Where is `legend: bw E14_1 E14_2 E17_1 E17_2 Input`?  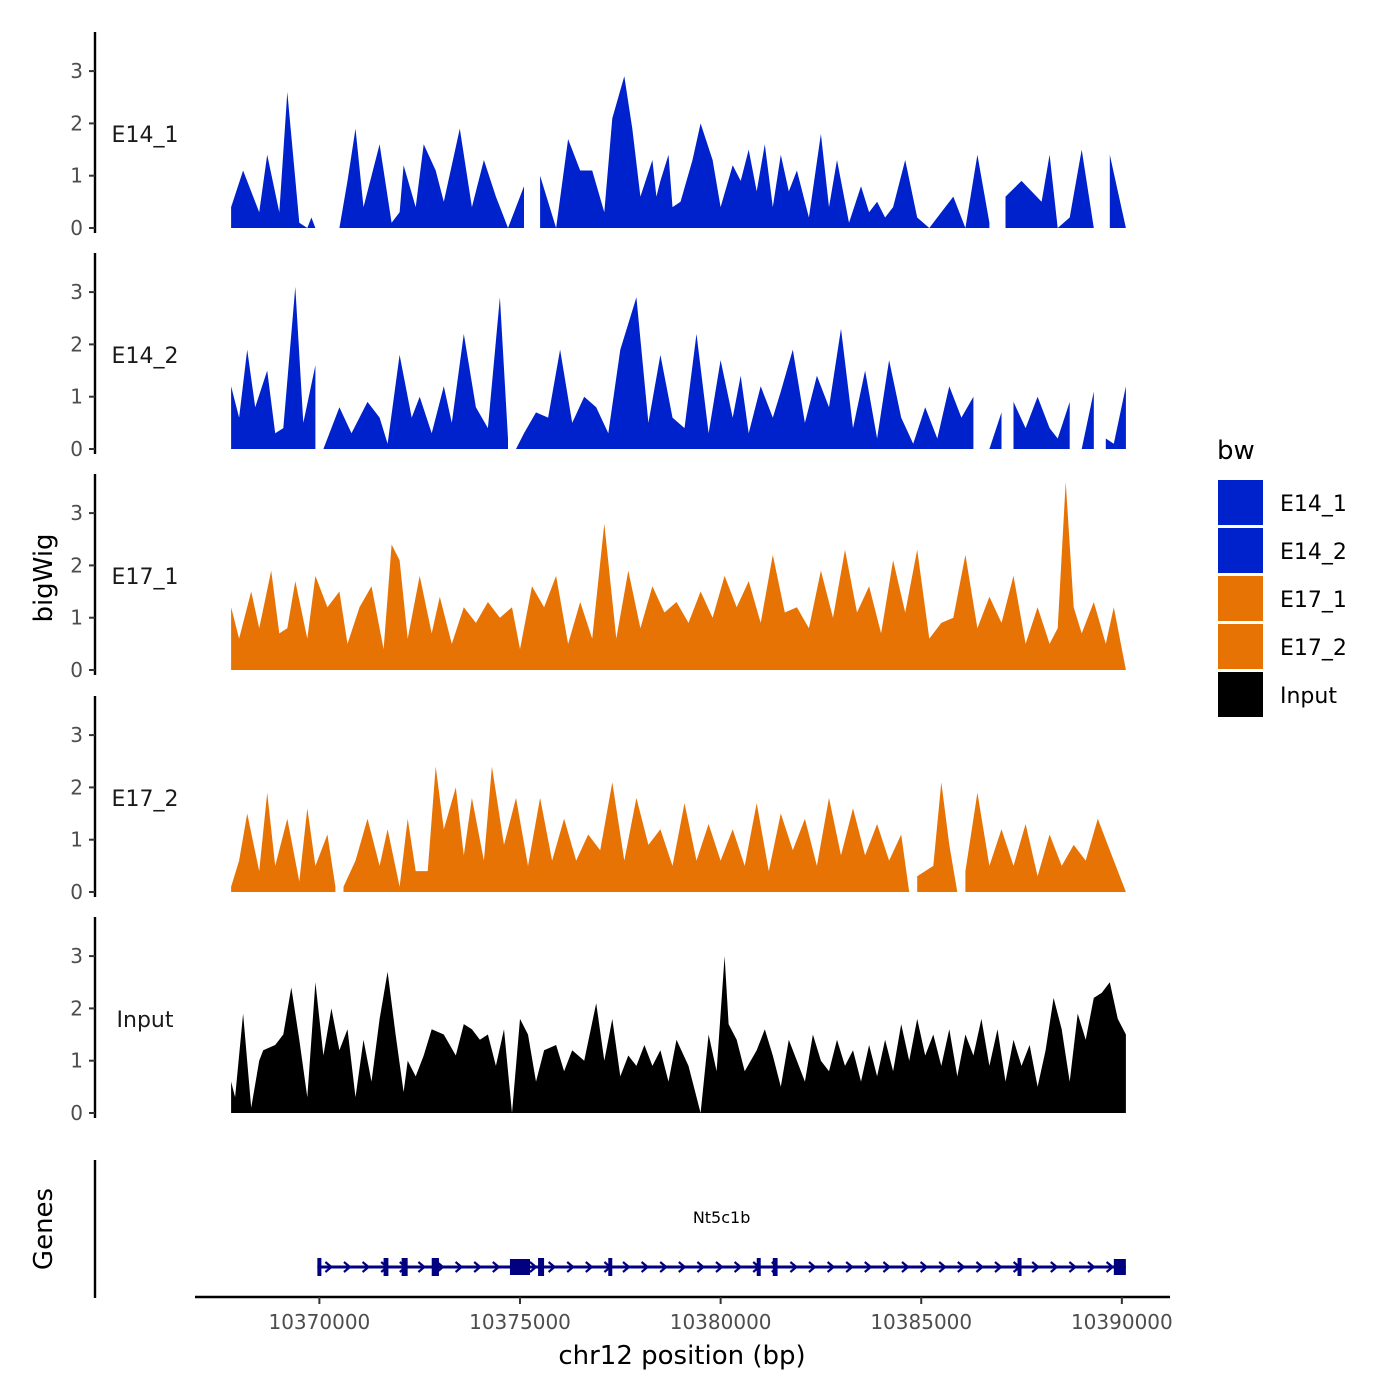
legend: bw E14_1 E14_2 E17_1 E17_2 Input is located at coordinates (1282, 576).